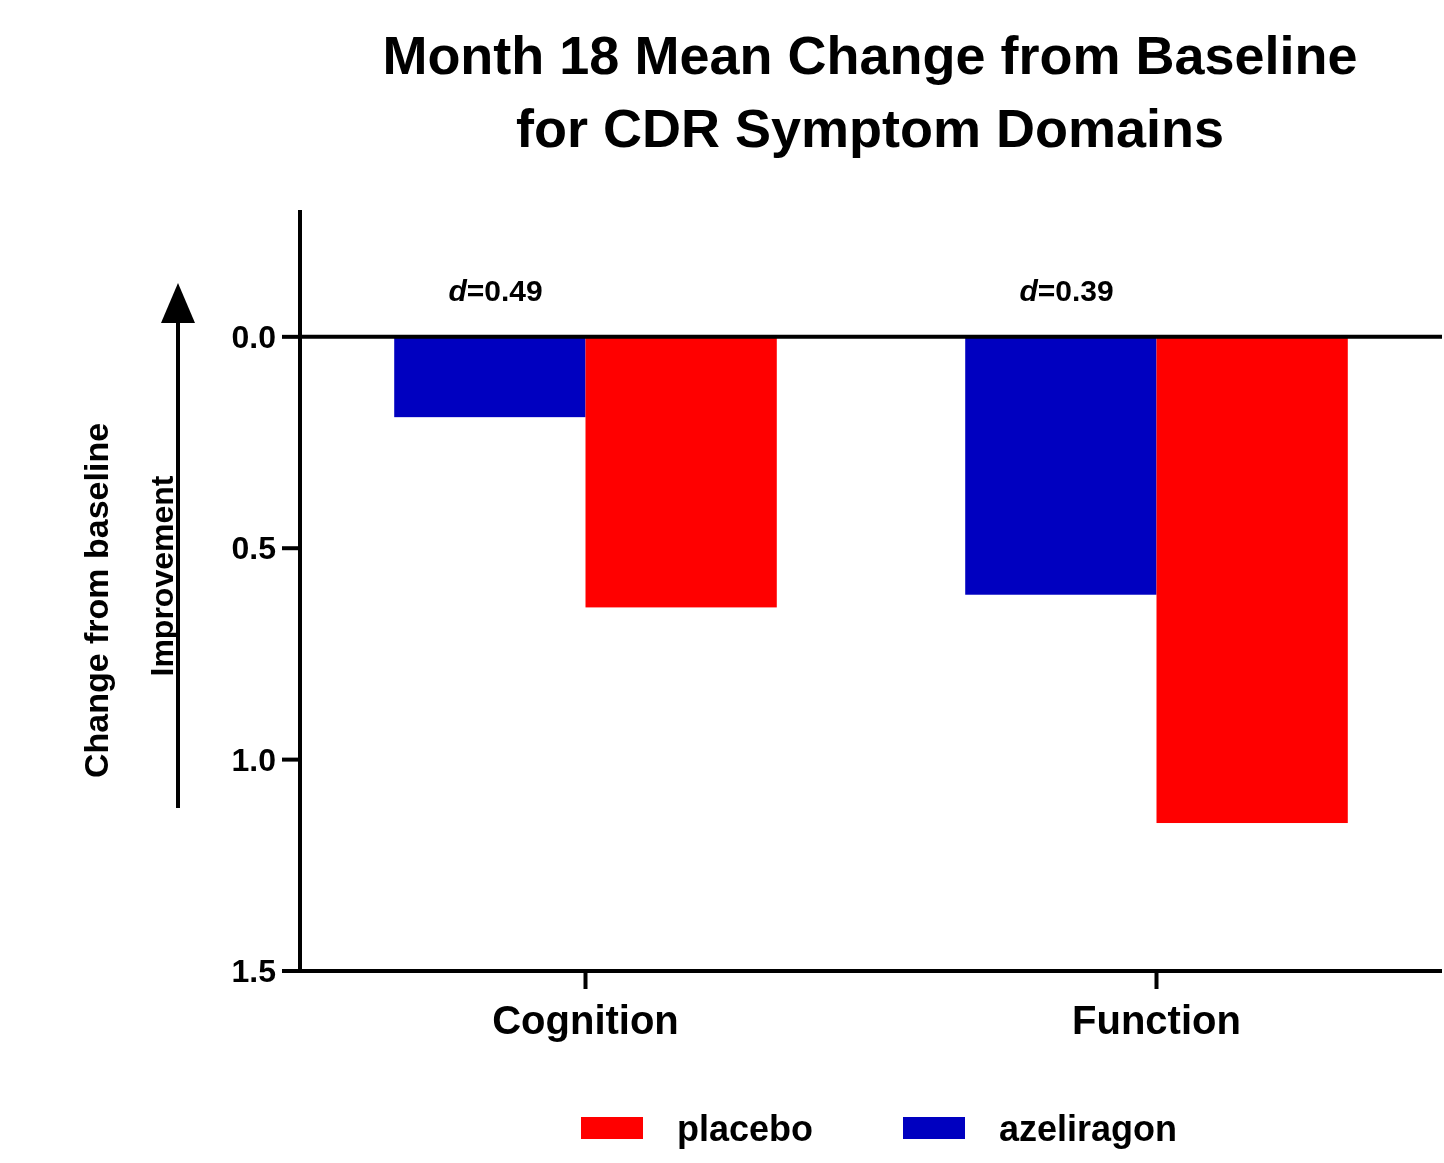 The width and height of the screenshot is (1444, 1163). What do you see at coordinates (1066, 290) in the screenshot?
I see `annotation: d=0.39` at bounding box center [1066, 290].